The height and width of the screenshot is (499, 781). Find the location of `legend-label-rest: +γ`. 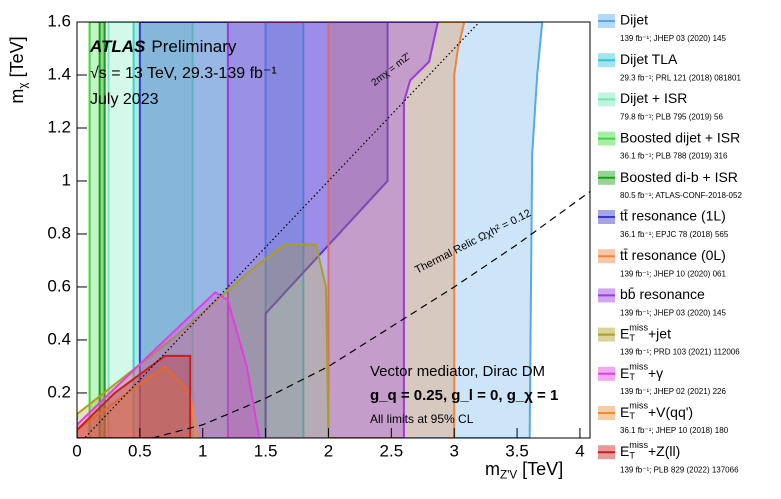

legend-label-rest: +γ is located at coordinates (655, 373).